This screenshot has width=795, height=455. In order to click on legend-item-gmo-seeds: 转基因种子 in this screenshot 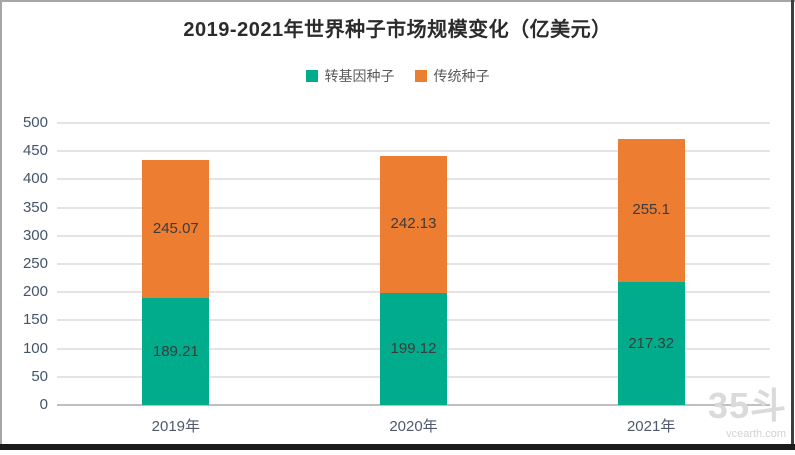, I will do `click(350, 76)`.